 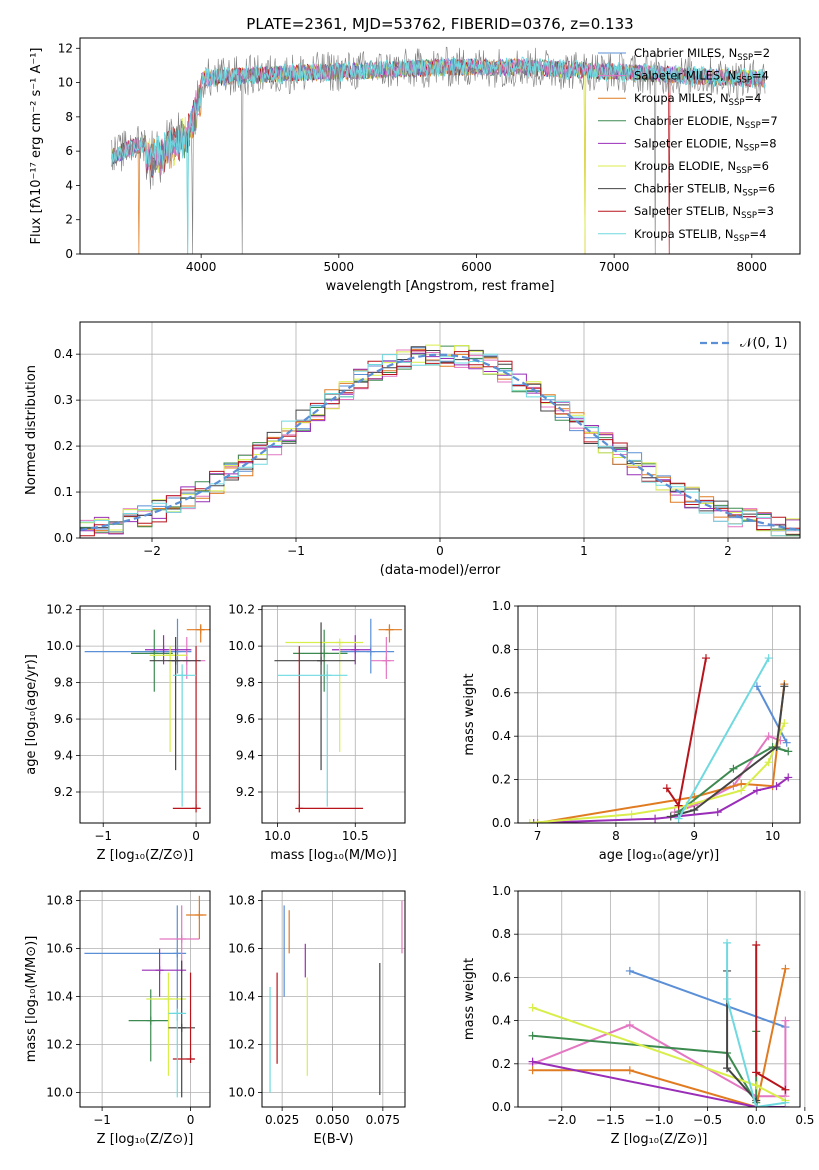 I want to click on y-tick-label: 0.1, so click(x=63, y=492).